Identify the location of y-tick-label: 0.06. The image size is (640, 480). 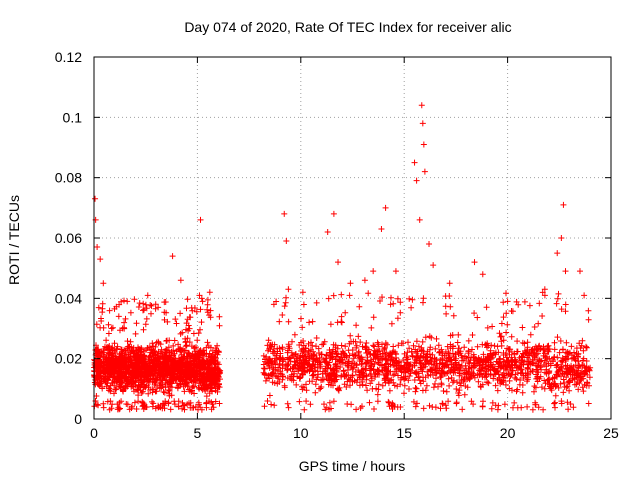
(68, 238).